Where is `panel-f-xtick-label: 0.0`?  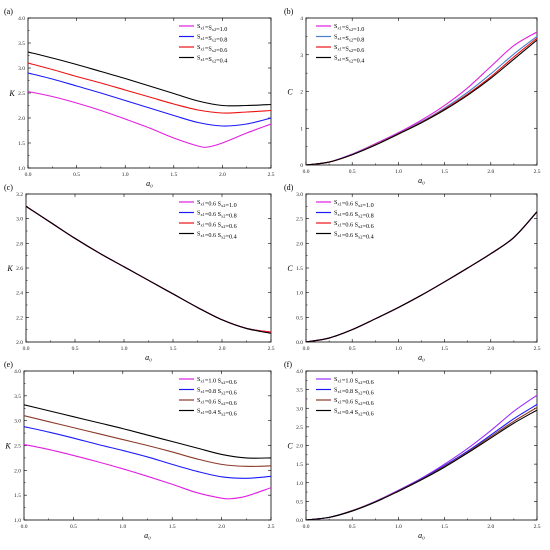 panel-f-xtick-label: 0.0 is located at coordinates (306, 527).